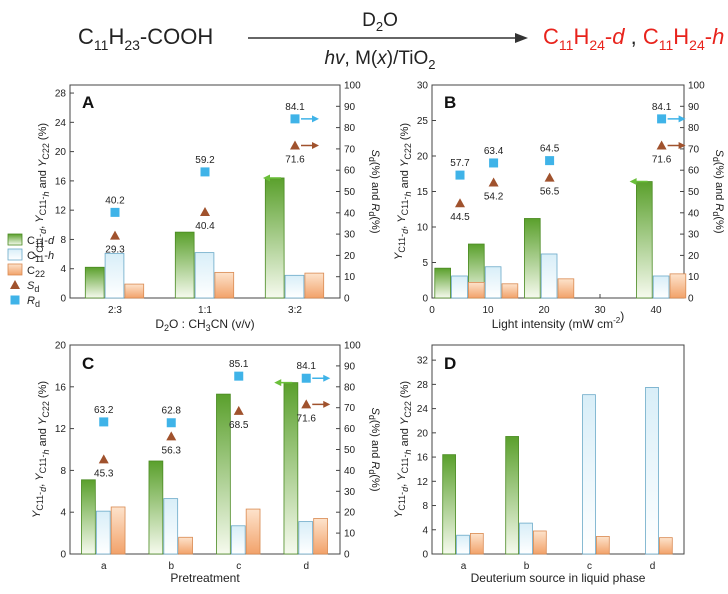  I want to click on x-tick-label: 1:1, so click(205, 310).